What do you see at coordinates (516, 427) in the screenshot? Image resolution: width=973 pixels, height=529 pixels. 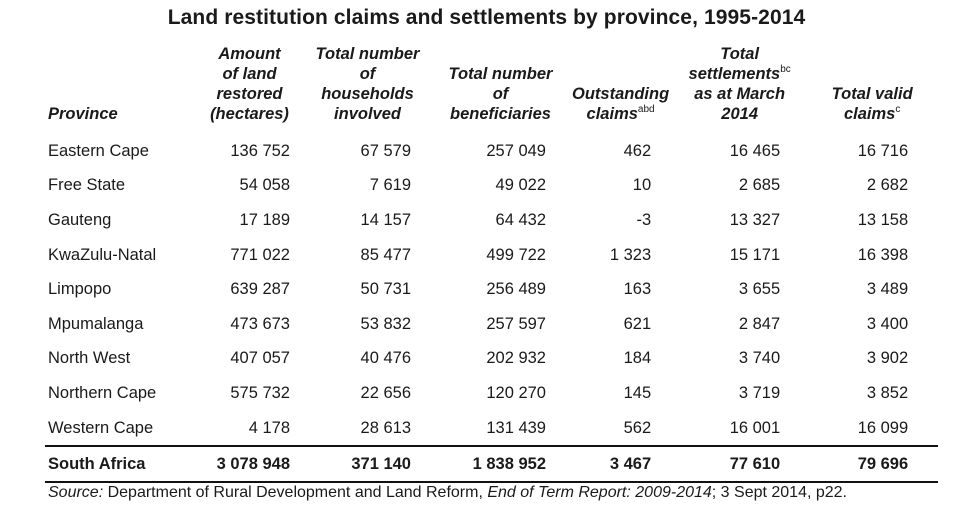 I see `beneficiaries-cell: 131 439` at bounding box center [516, 427].